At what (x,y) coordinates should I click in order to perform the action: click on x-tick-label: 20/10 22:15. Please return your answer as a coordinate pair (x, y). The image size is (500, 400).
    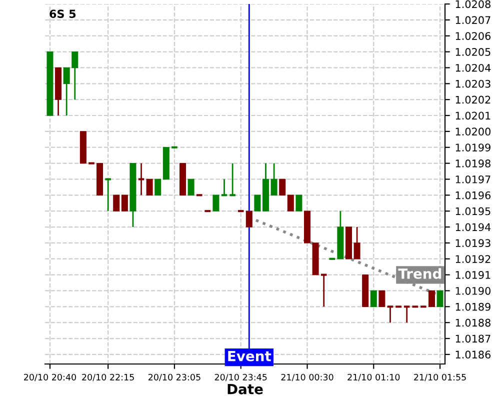
    Looking at the image, I should click on (108, 378).